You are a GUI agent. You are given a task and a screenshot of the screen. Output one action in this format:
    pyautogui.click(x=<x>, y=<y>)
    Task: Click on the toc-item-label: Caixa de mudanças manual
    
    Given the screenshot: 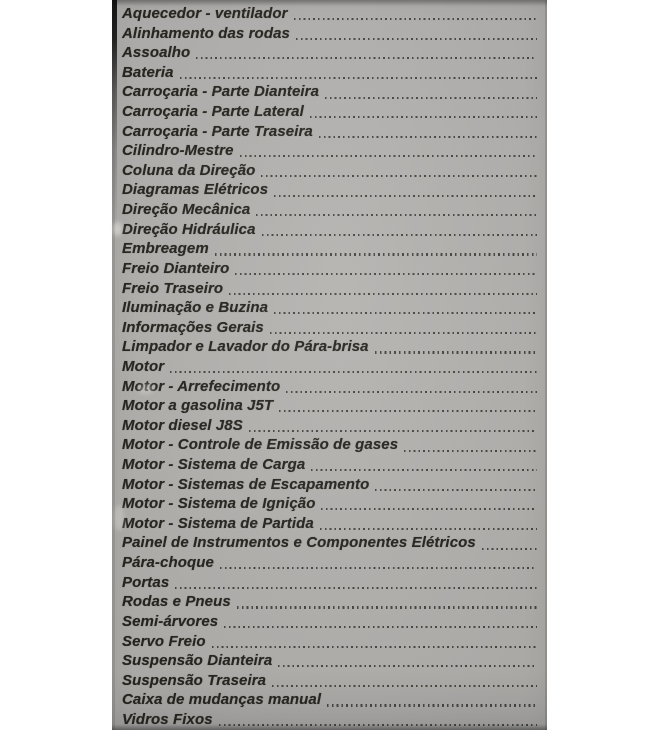 What is the action you would take?
    pyautogui.click(x=222, y=700)
    